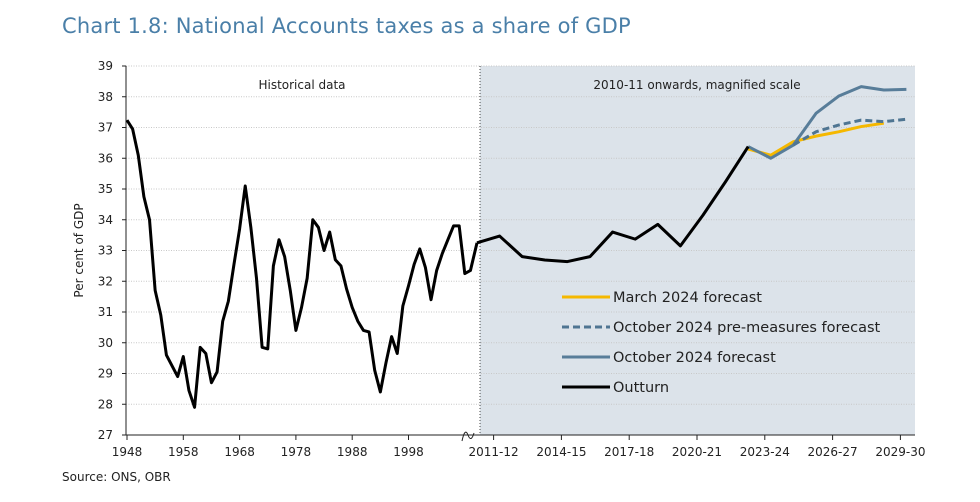  I want to click on y-tick-label: 35, so click(105, 189).